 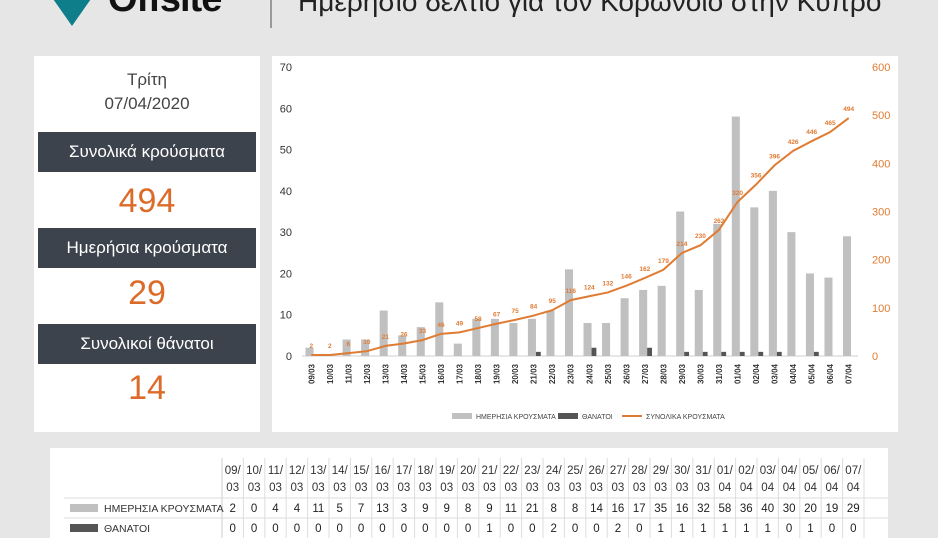 What do you see at coordinates (810, 509) in the screenshot?
I see `table-daily-cell: 20` at bounding box center [810, 509].